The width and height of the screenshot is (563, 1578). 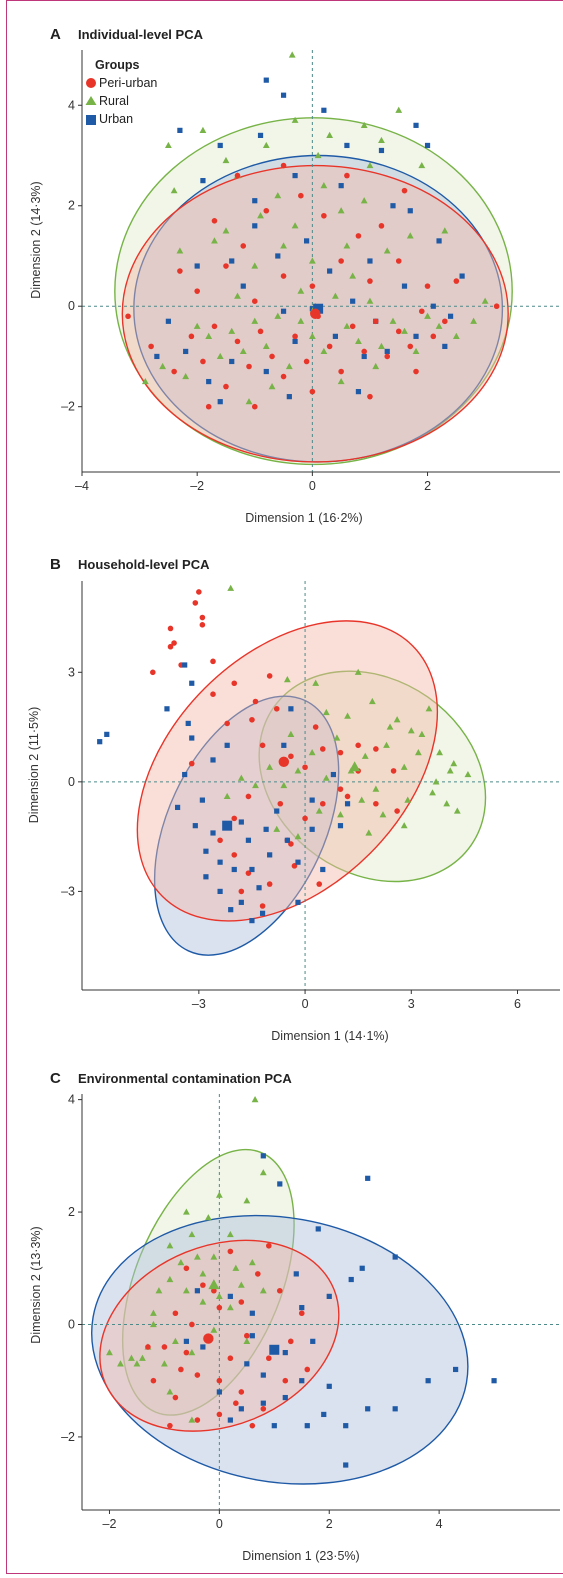 What do you see at coordinates (117, 65) in the screenshot?
I see `legend-title: Groups` at bounding box center [117, 65].